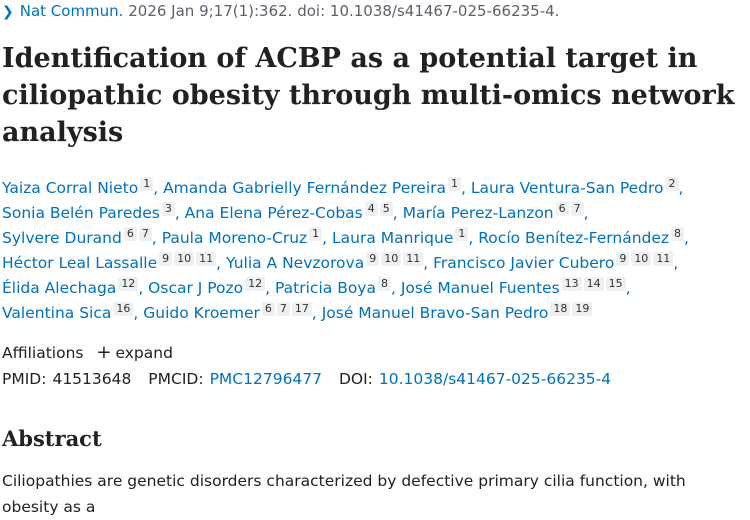 This screenshot has width=750, height=520. Describe the element at coordinates (295, 263) in the screenshot. I see `author-name-link: Yulia A Nevzorova` at that location.